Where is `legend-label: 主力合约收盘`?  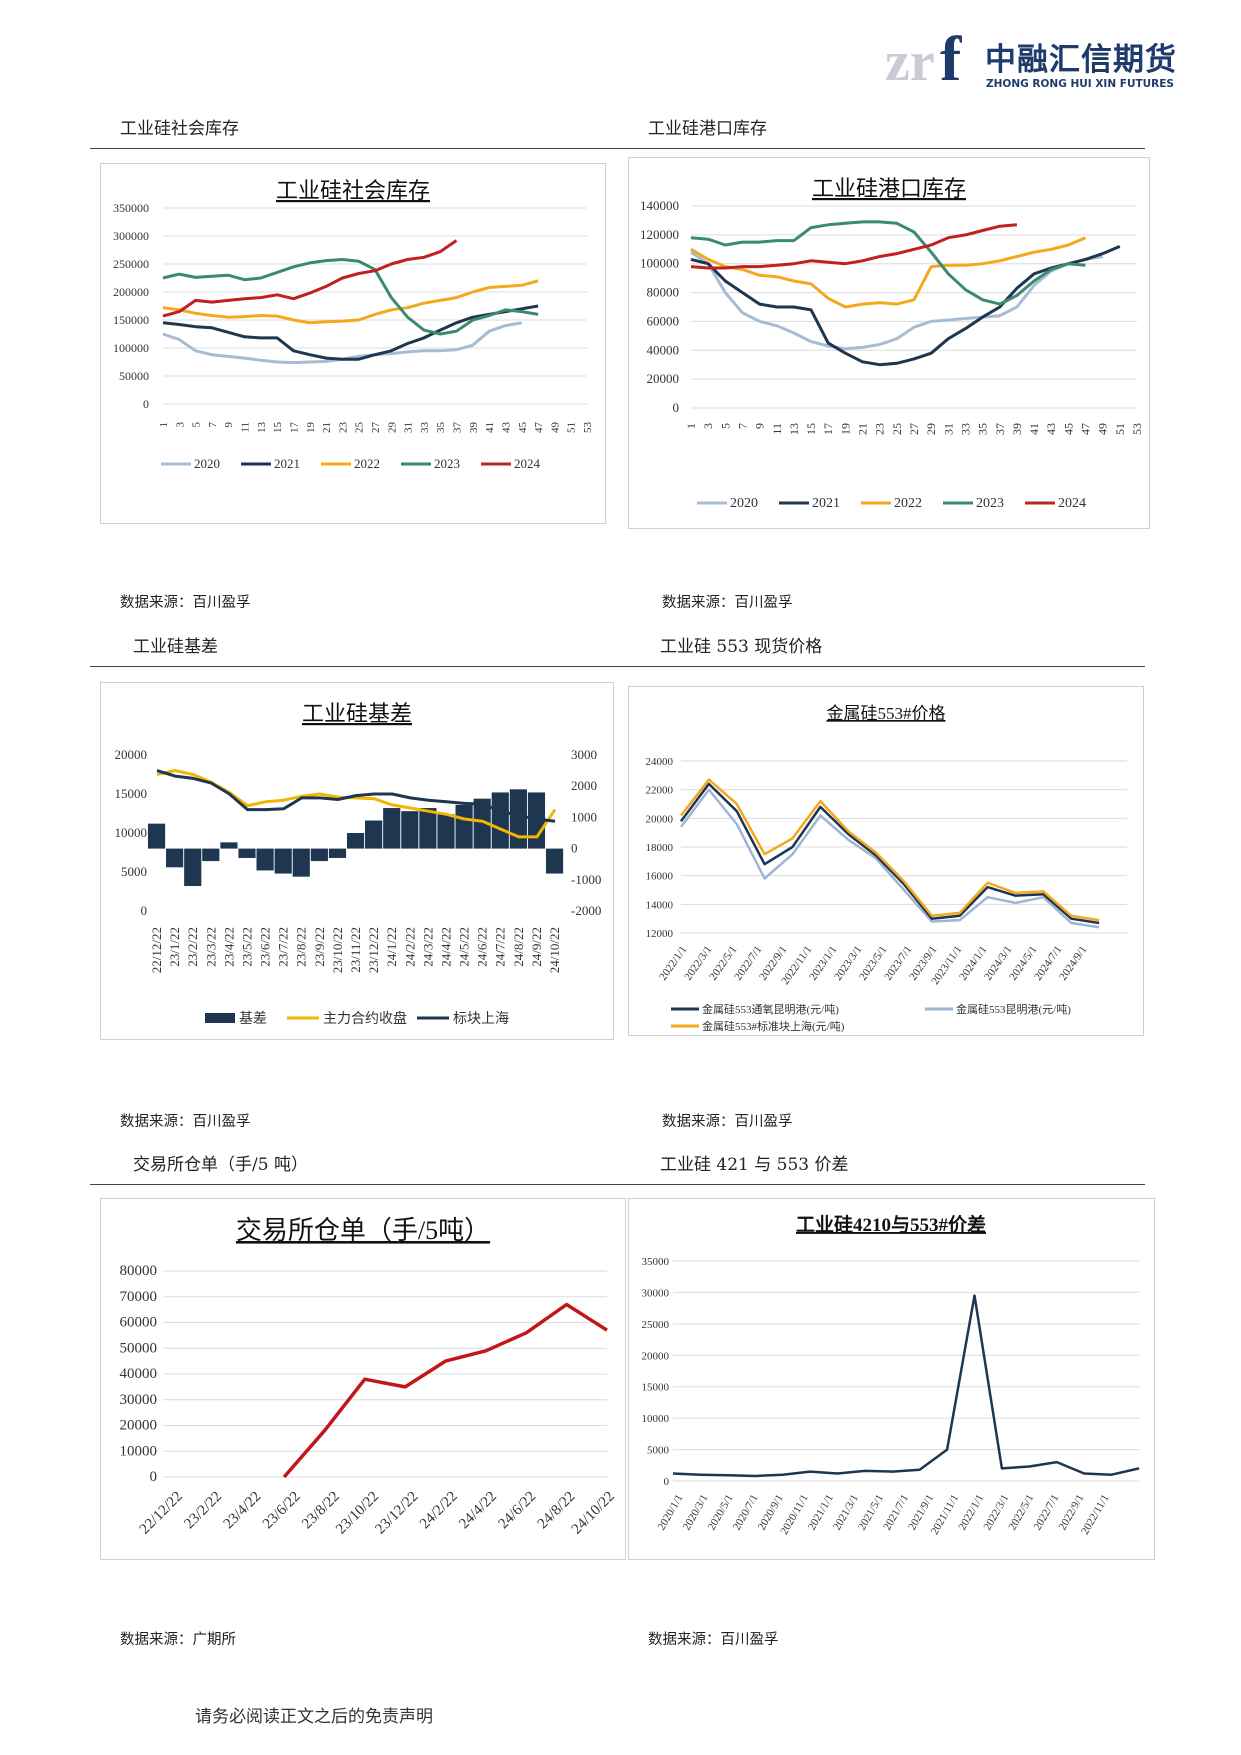 legend-label: 主力合约收盘 is located at coordinates (365, 1018).